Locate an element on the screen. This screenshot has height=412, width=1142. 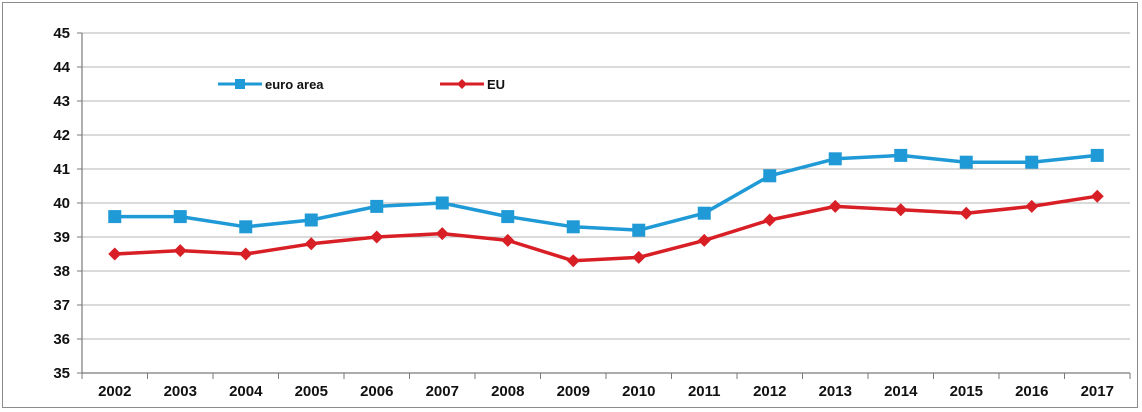
y-tick-label-39: 39 is located at coordinates (61, 237).